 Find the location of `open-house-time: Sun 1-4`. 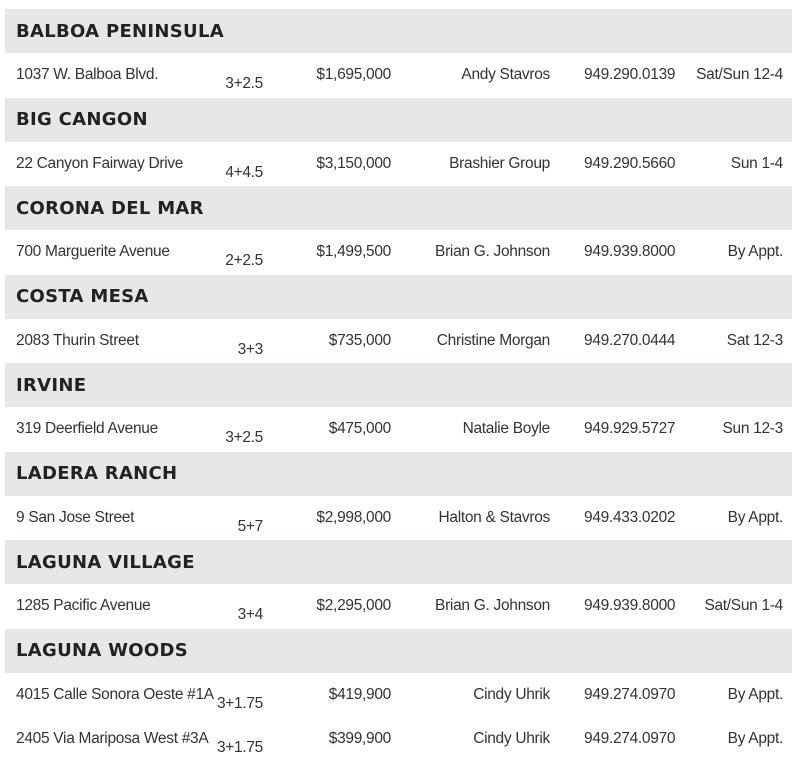

open-house-time: Sun 1-4 is located at coordinates (757, 163).